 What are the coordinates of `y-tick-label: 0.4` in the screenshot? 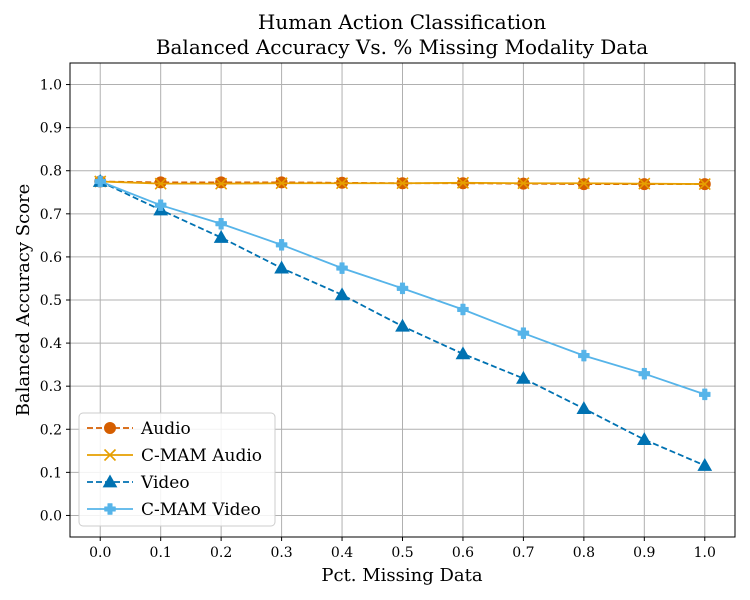 It's located at (51, 344).